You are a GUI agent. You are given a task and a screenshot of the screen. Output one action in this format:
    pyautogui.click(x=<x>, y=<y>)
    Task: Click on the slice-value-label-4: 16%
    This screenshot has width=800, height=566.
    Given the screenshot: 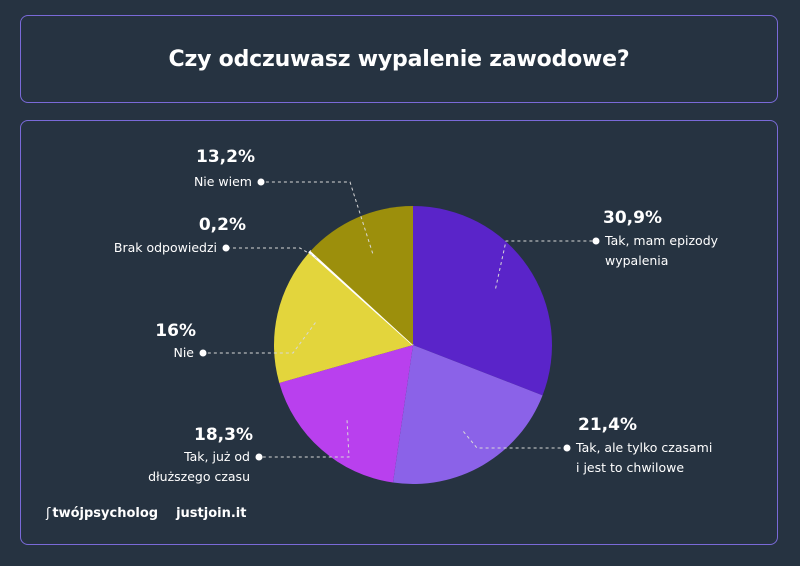 What is the action you would take?
    pyautogui.click(x=175, y=331)
    